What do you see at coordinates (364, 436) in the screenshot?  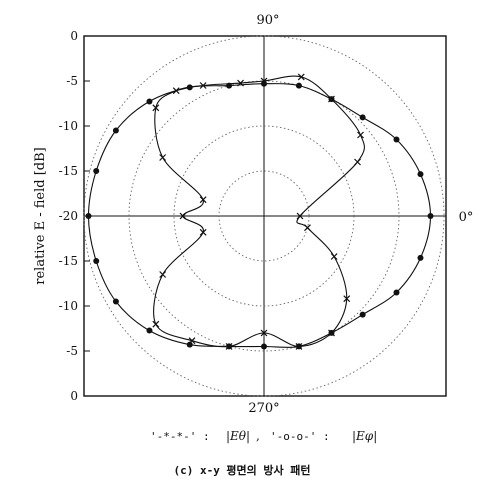 I see `legend-label-2: |Eφ|` at bounding box center [364, 436].